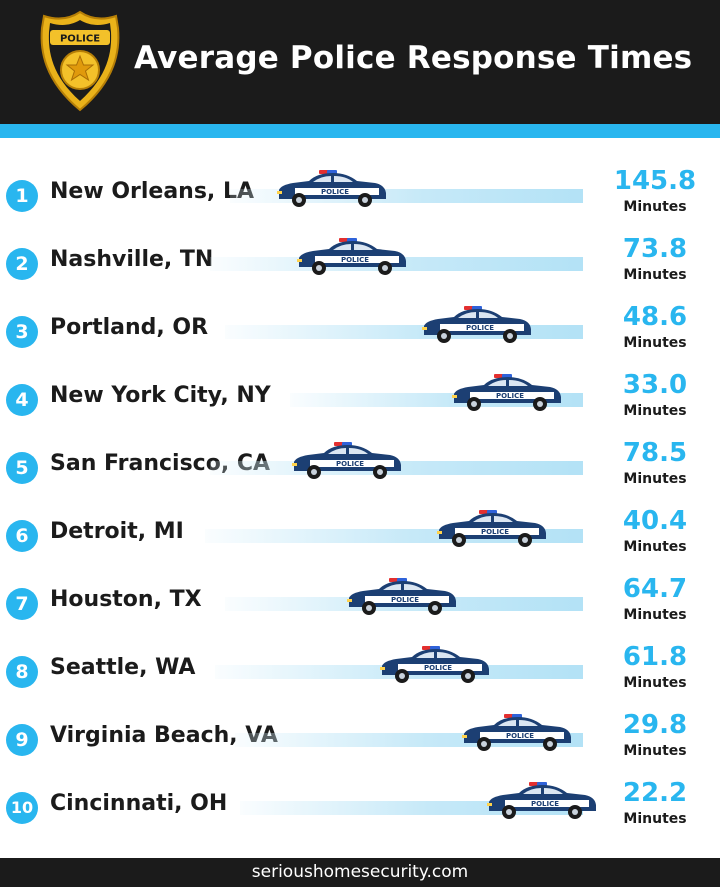  I want to click on police-badge-icon: POLICE, so click(80, 61).